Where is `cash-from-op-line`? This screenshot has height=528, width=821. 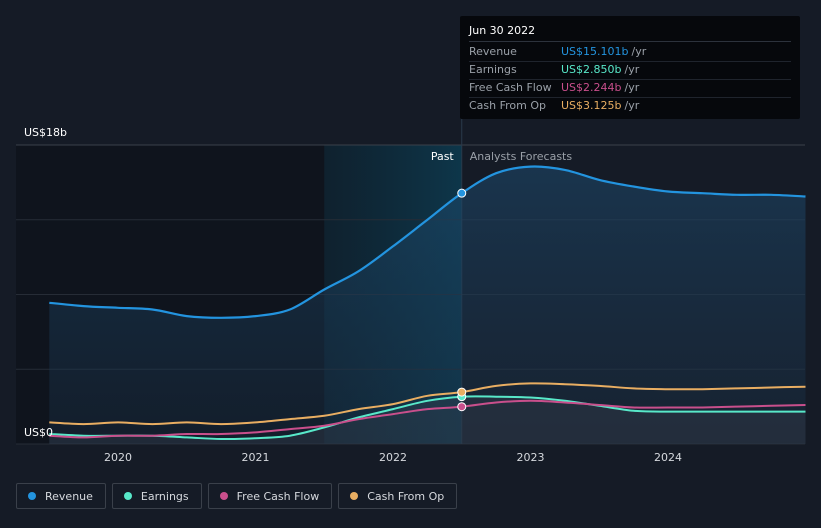
cash-from-op-line is located at coordinates (427, 404).